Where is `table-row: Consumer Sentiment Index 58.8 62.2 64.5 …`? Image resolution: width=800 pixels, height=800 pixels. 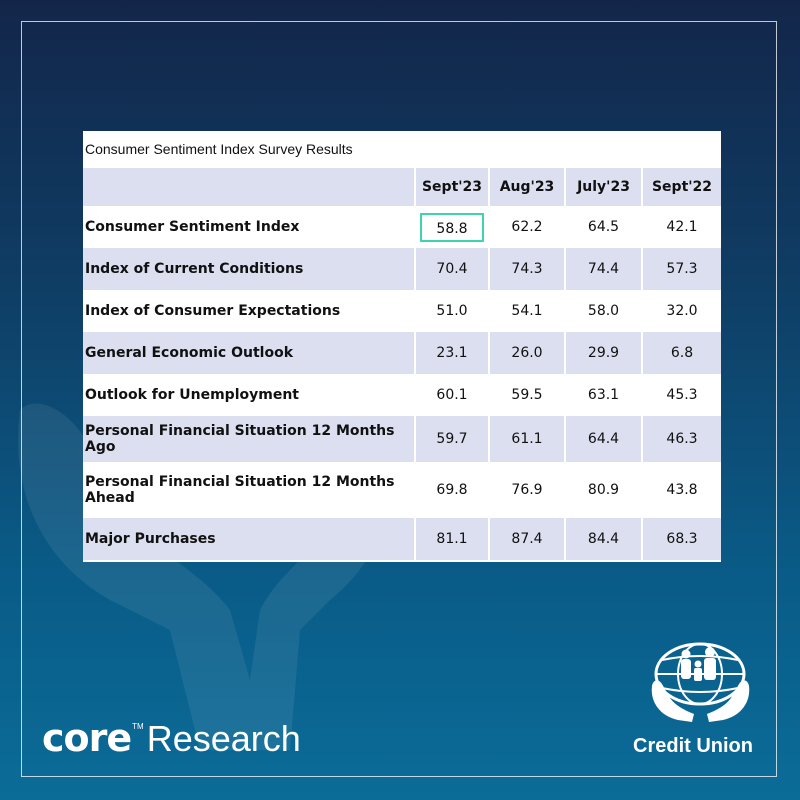 table-row: Consumer Sentiment Index 58.8 62.2 64.5 … is located at coordinates (402, 227).